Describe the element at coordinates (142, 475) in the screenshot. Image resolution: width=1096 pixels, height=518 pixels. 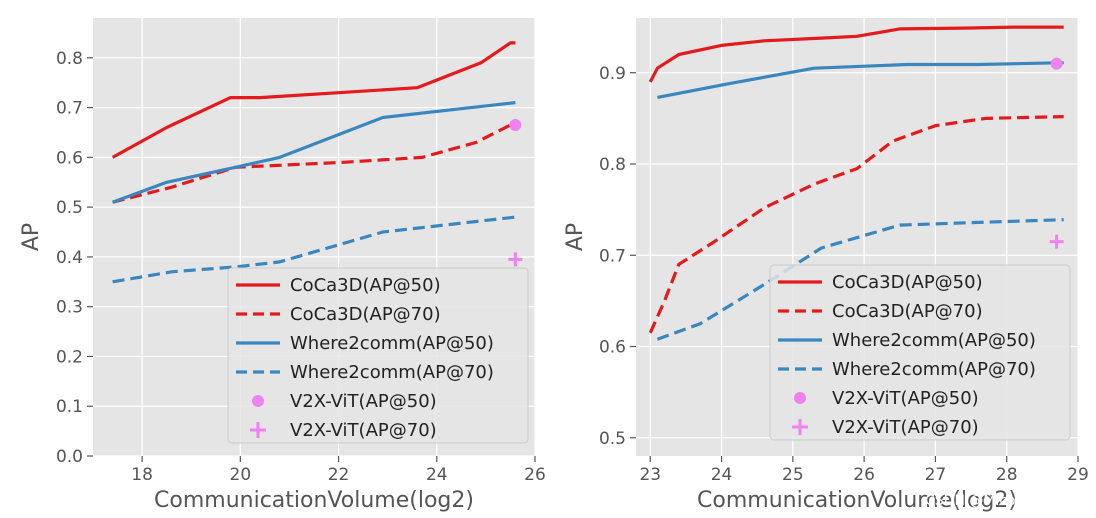
I see `x-tick-label: 18` at that location.